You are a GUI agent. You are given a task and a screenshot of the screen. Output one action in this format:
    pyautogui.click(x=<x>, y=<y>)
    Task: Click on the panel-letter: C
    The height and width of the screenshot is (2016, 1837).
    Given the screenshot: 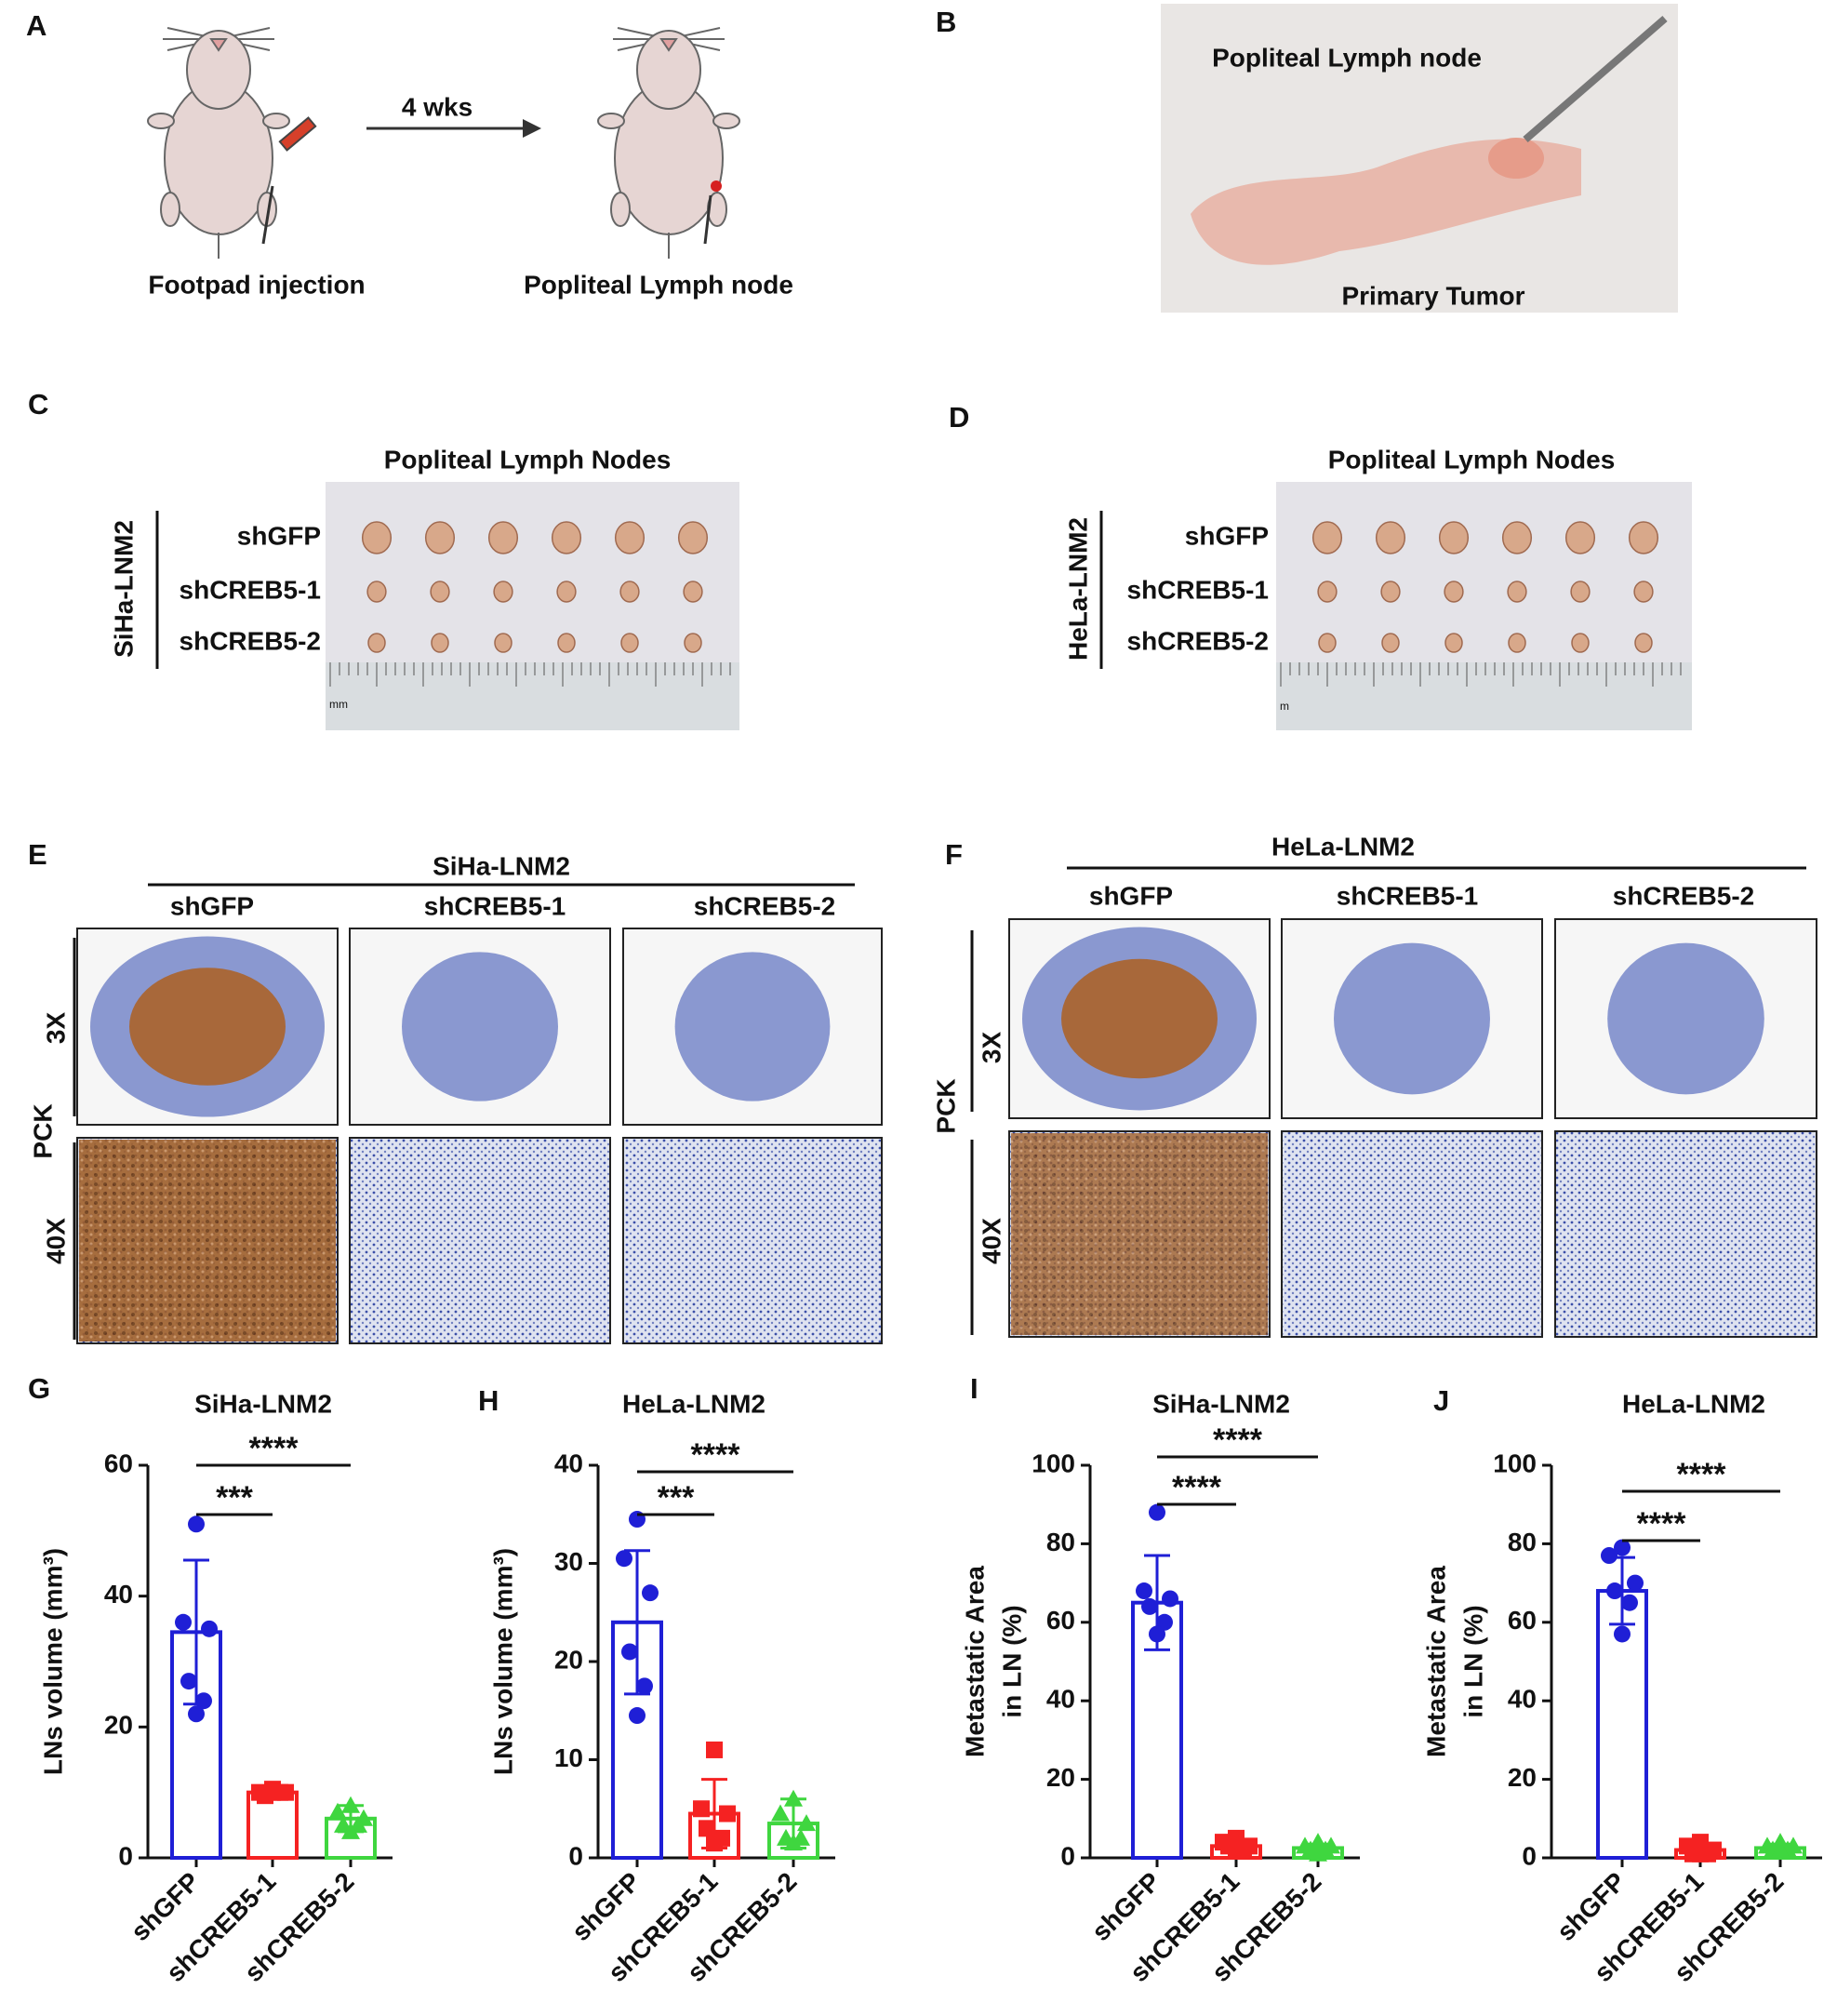 What is the action you would take?
    pyautogui.click(x=38, y=405)
    